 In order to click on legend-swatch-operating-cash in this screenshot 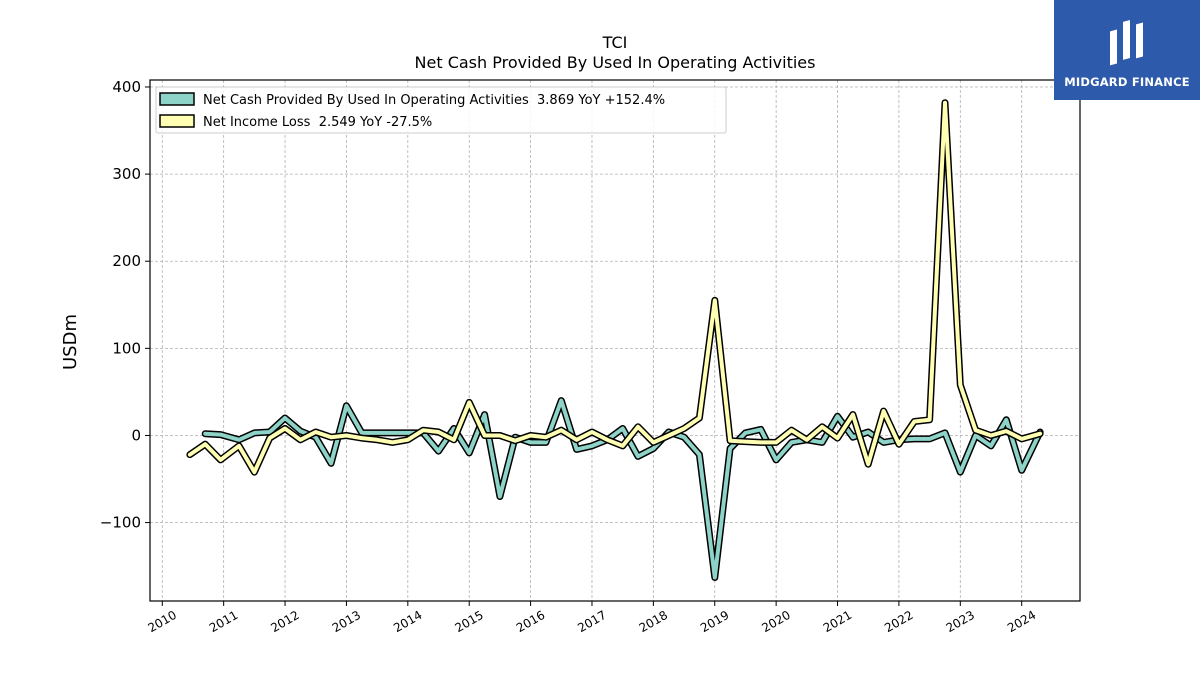, I will do `click(177, 99)`.